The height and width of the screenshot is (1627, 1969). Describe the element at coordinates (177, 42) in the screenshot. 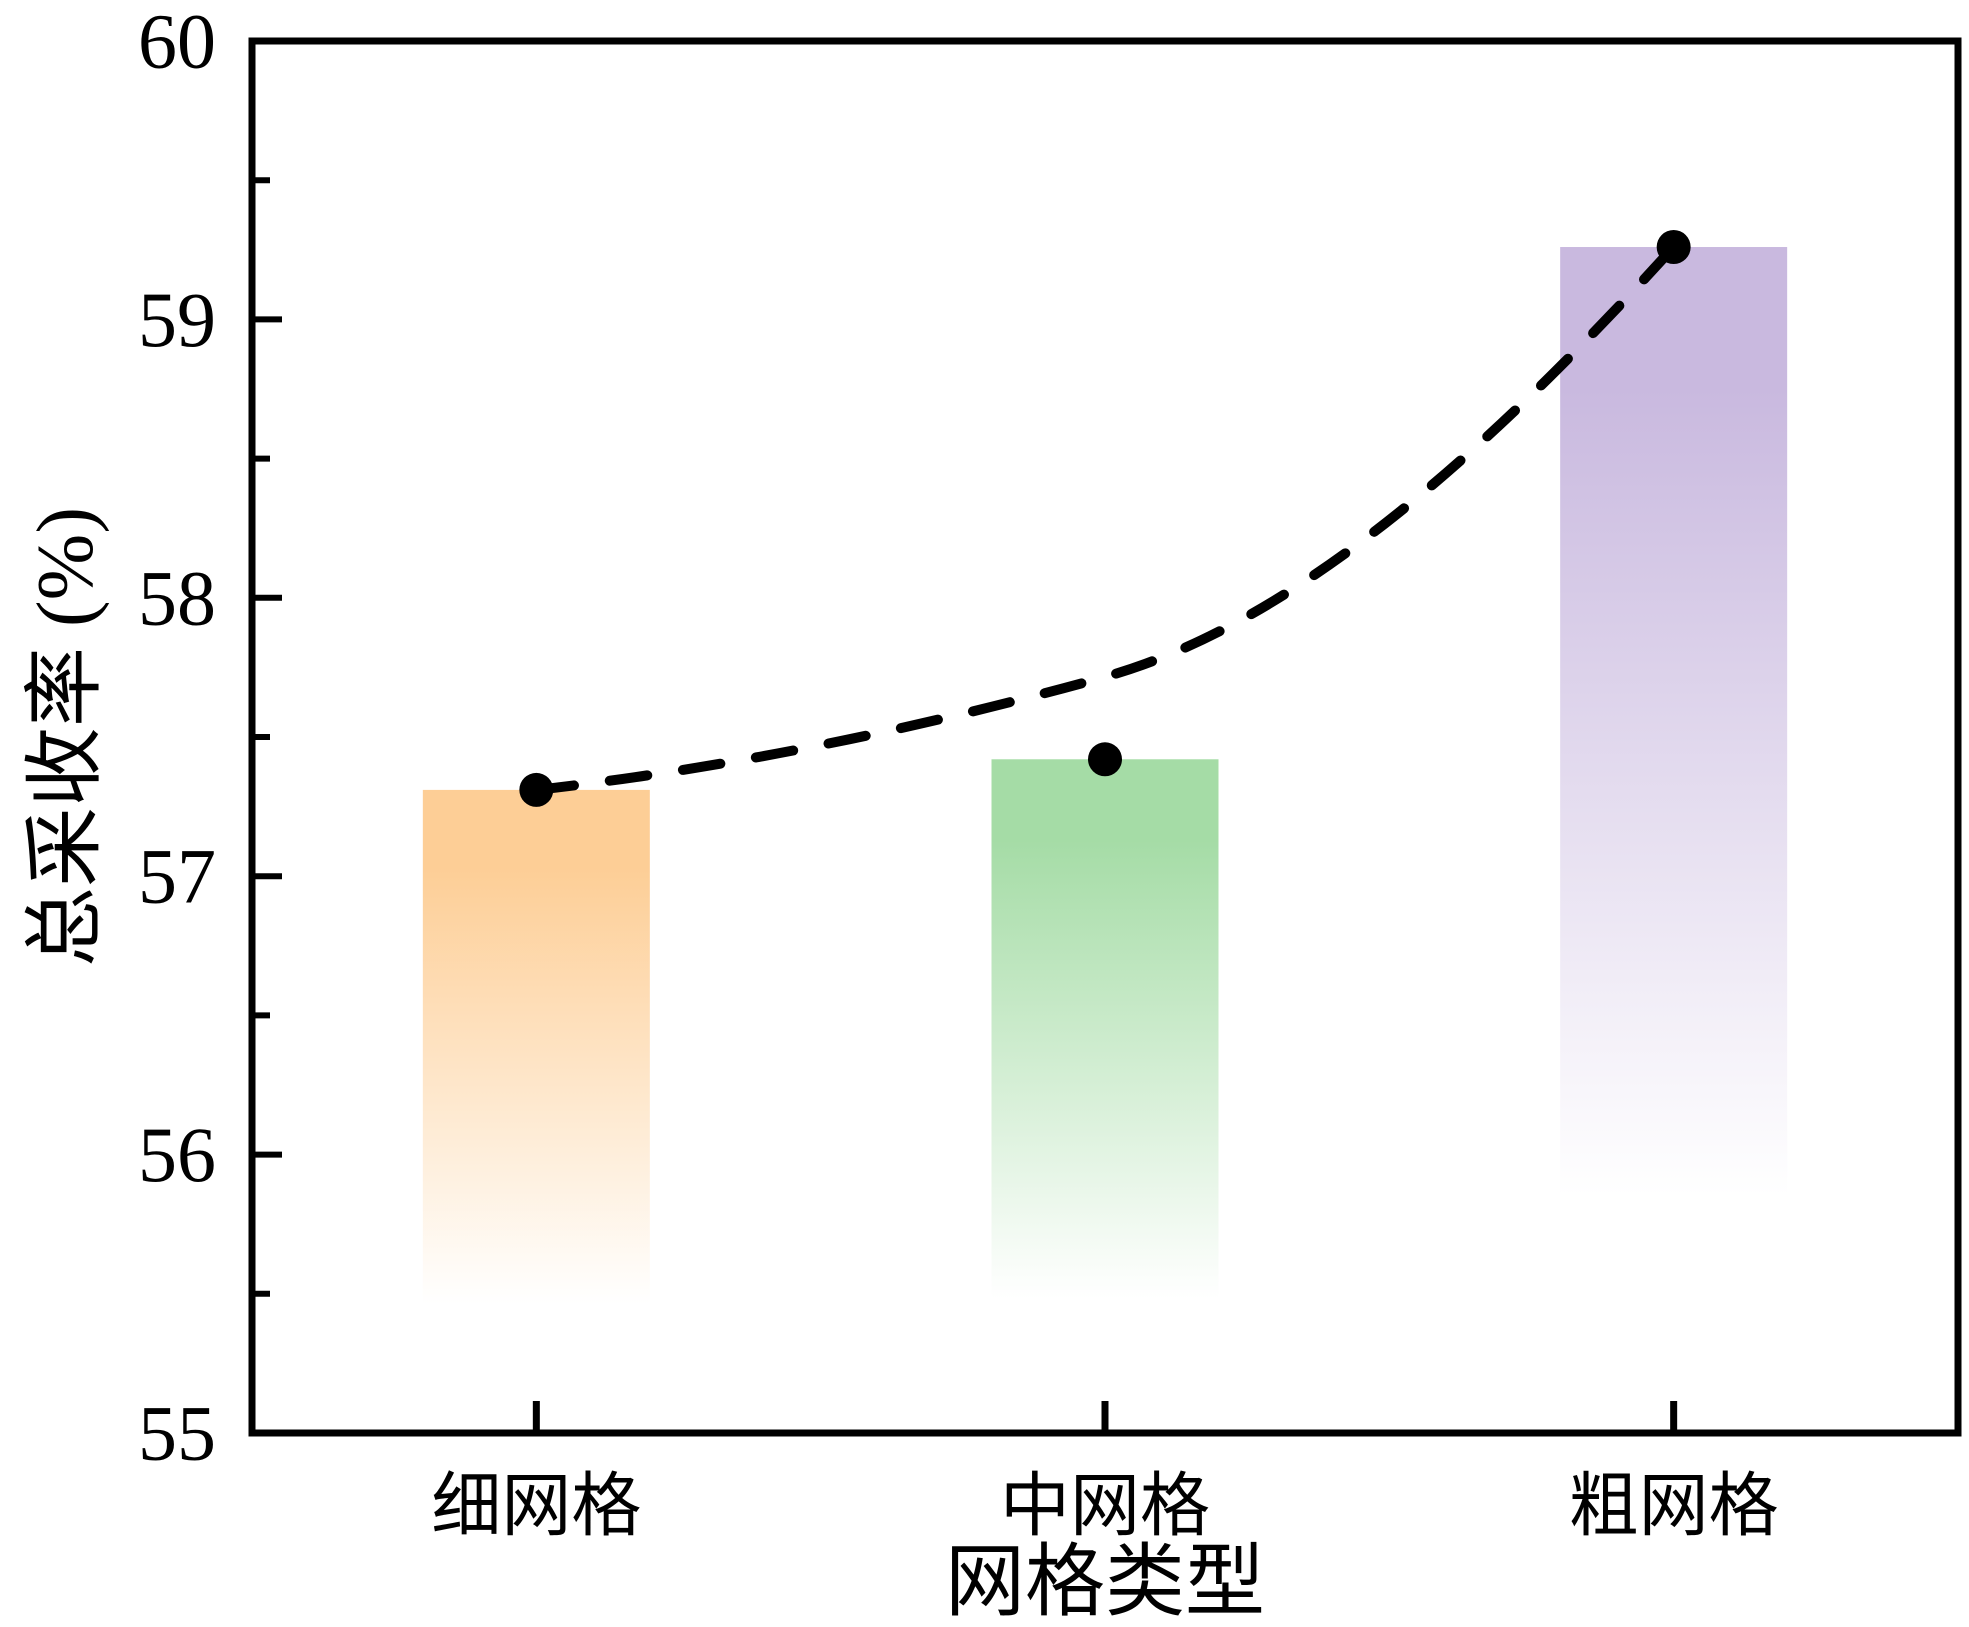

I see `y-tick-label: 60` at that location.